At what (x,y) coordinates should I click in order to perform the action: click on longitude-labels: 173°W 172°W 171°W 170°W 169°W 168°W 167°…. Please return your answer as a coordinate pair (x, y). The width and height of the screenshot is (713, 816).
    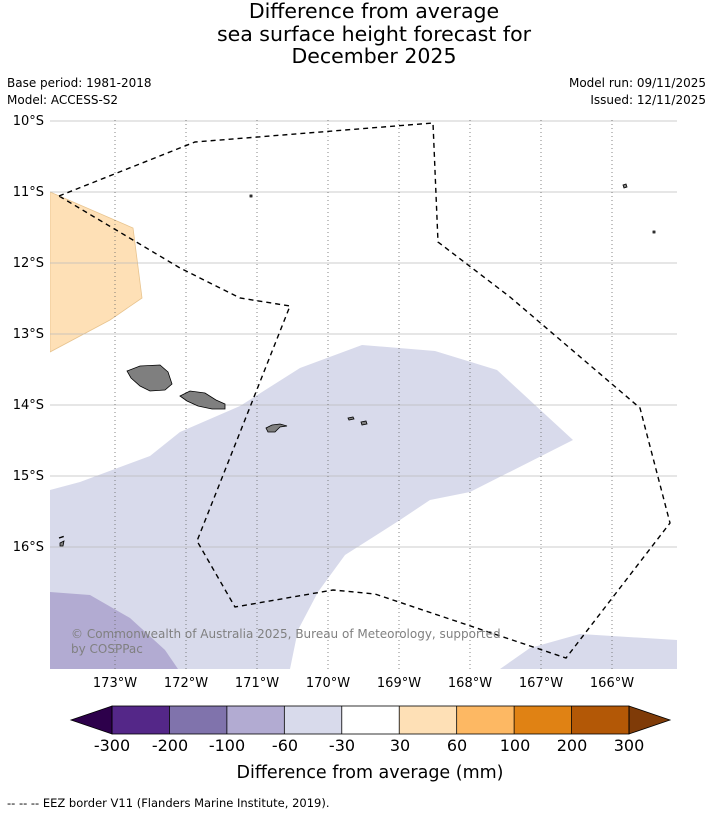
    Looking at the image, I should click on (363, 683).